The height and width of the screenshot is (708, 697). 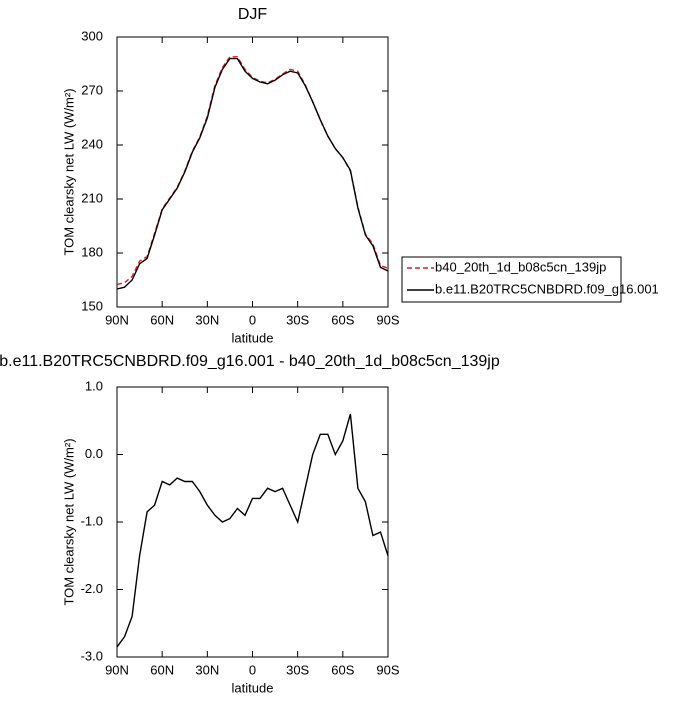 I want to click on y-tick-label: 150, so click(x=92, y=305).